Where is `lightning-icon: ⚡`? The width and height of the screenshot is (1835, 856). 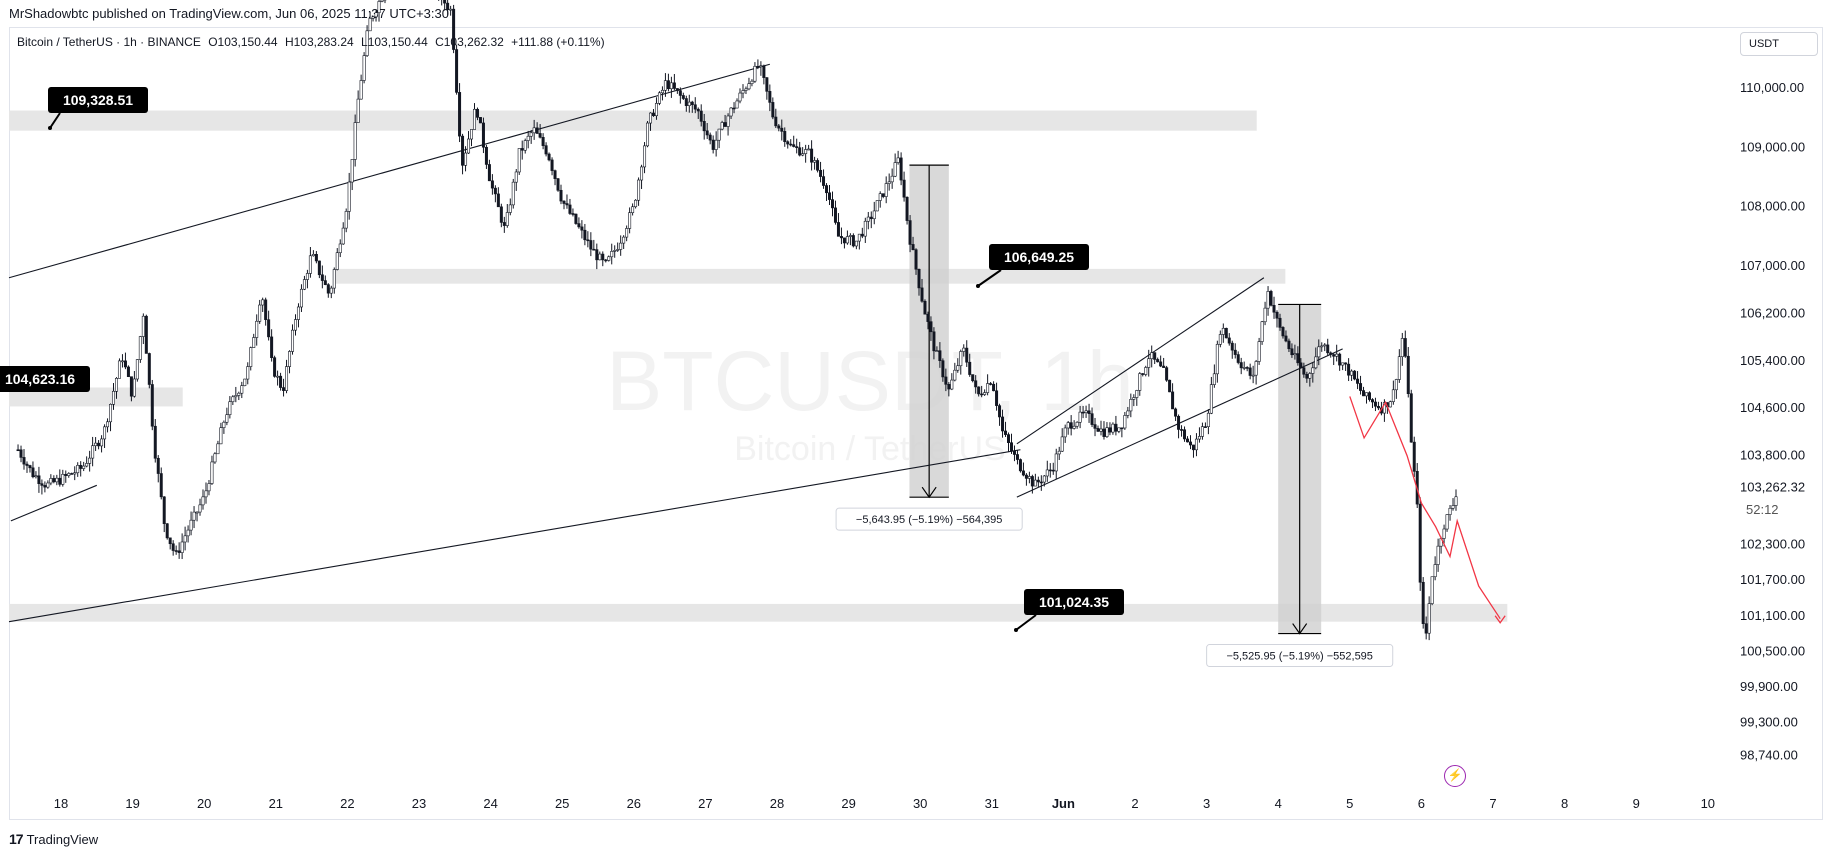 lightning-icon: ⚡ is located at coordinates (1455, 776).